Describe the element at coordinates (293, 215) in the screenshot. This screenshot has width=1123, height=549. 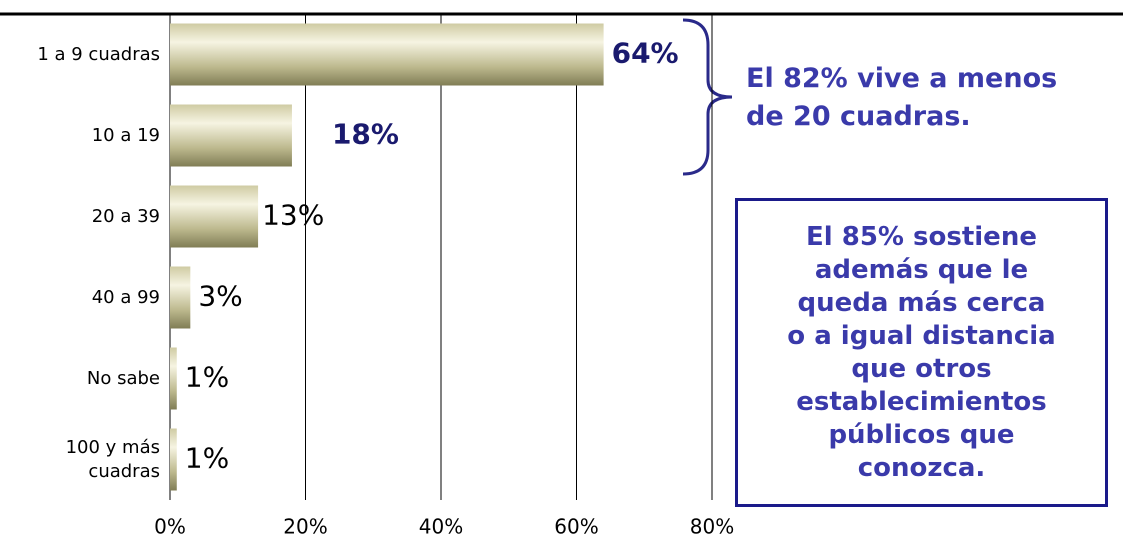
I see `data-label: 13%` at that location.